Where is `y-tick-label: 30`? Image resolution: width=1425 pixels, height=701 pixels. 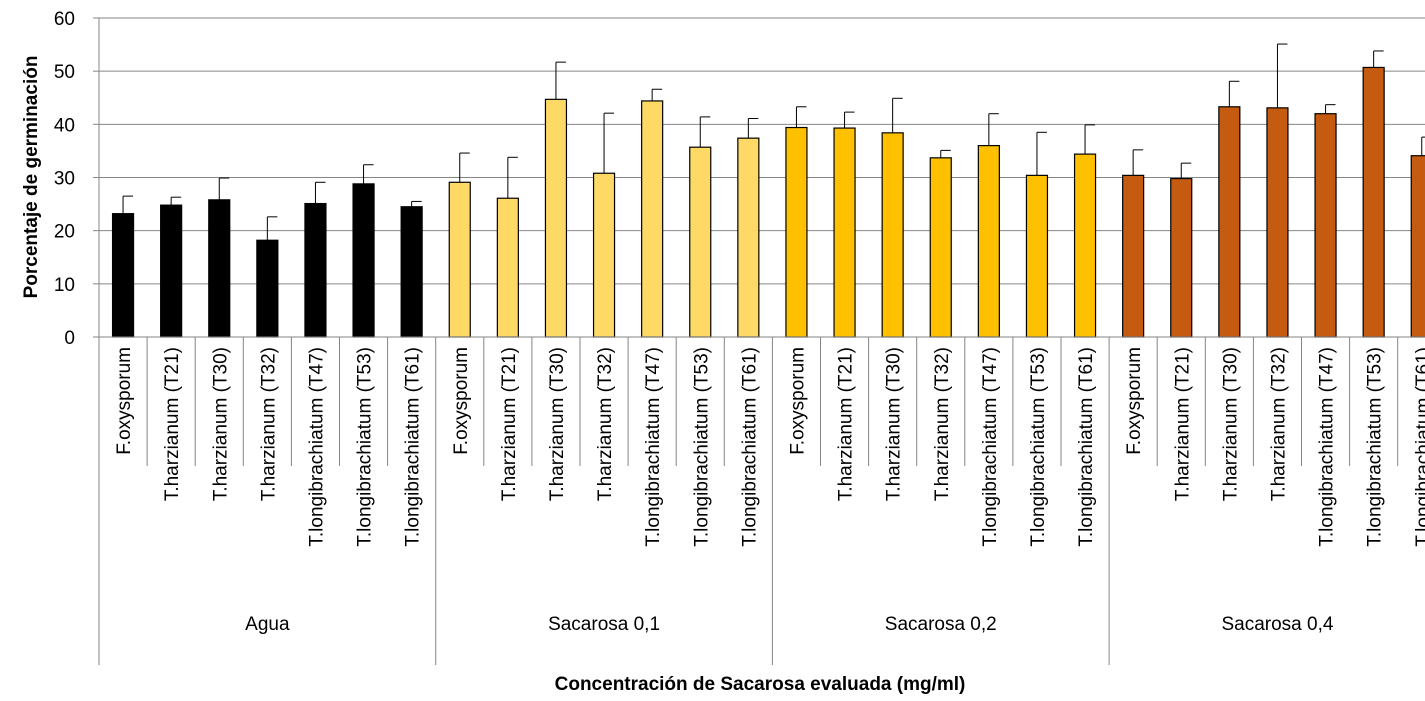
y-tick-label: 30 is located at coordinates (64, 179).